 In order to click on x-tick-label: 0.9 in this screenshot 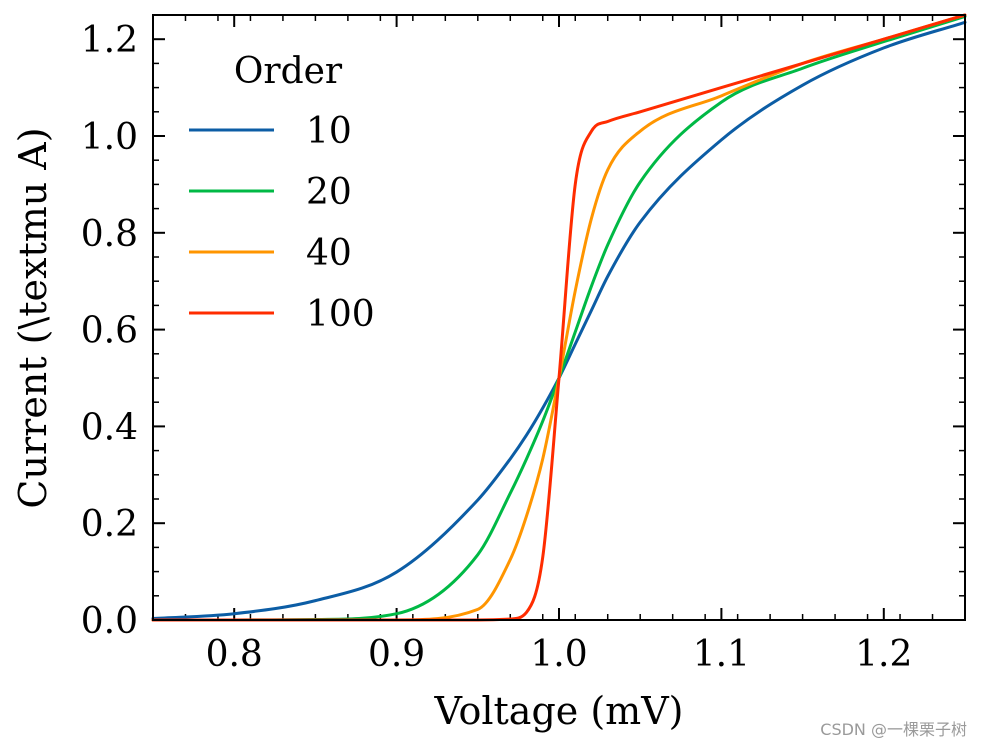, I will do `click(396, 654)`.